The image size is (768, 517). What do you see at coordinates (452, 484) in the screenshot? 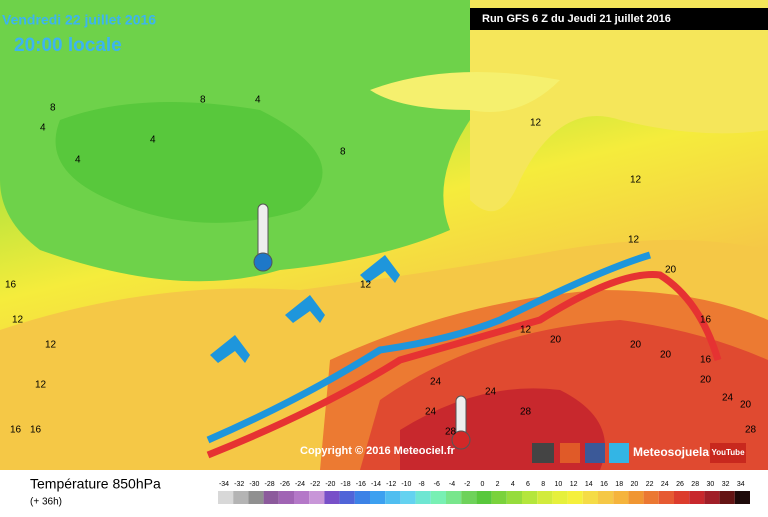
I see `legend-tick-label: -4` at bounding box center [452, 484].